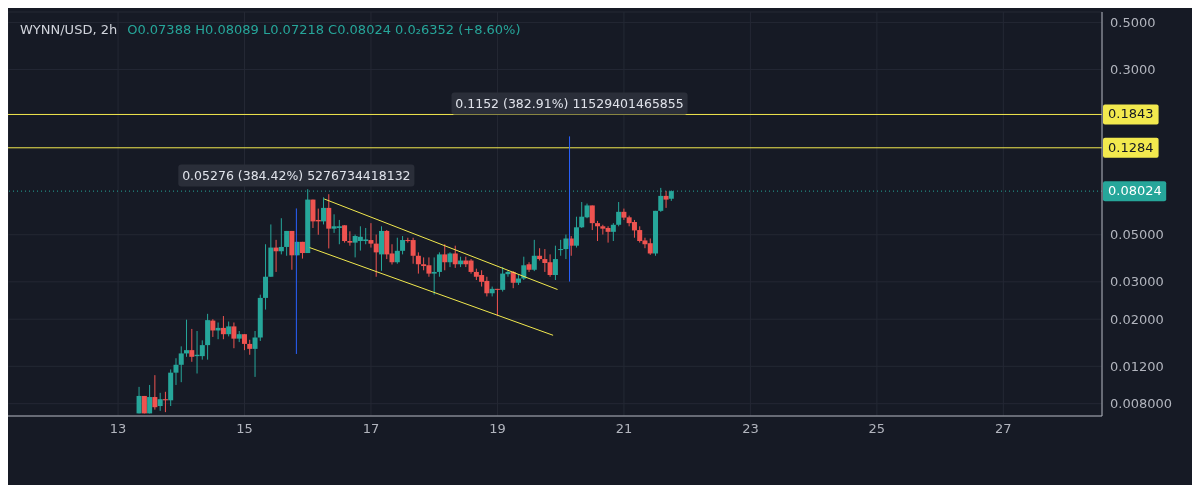 This screenshot has height=493, width=1200. Describe the element at coordinates (1135, 191) in the screenshot. I see `ref-line-label: 0.08024` at that location.